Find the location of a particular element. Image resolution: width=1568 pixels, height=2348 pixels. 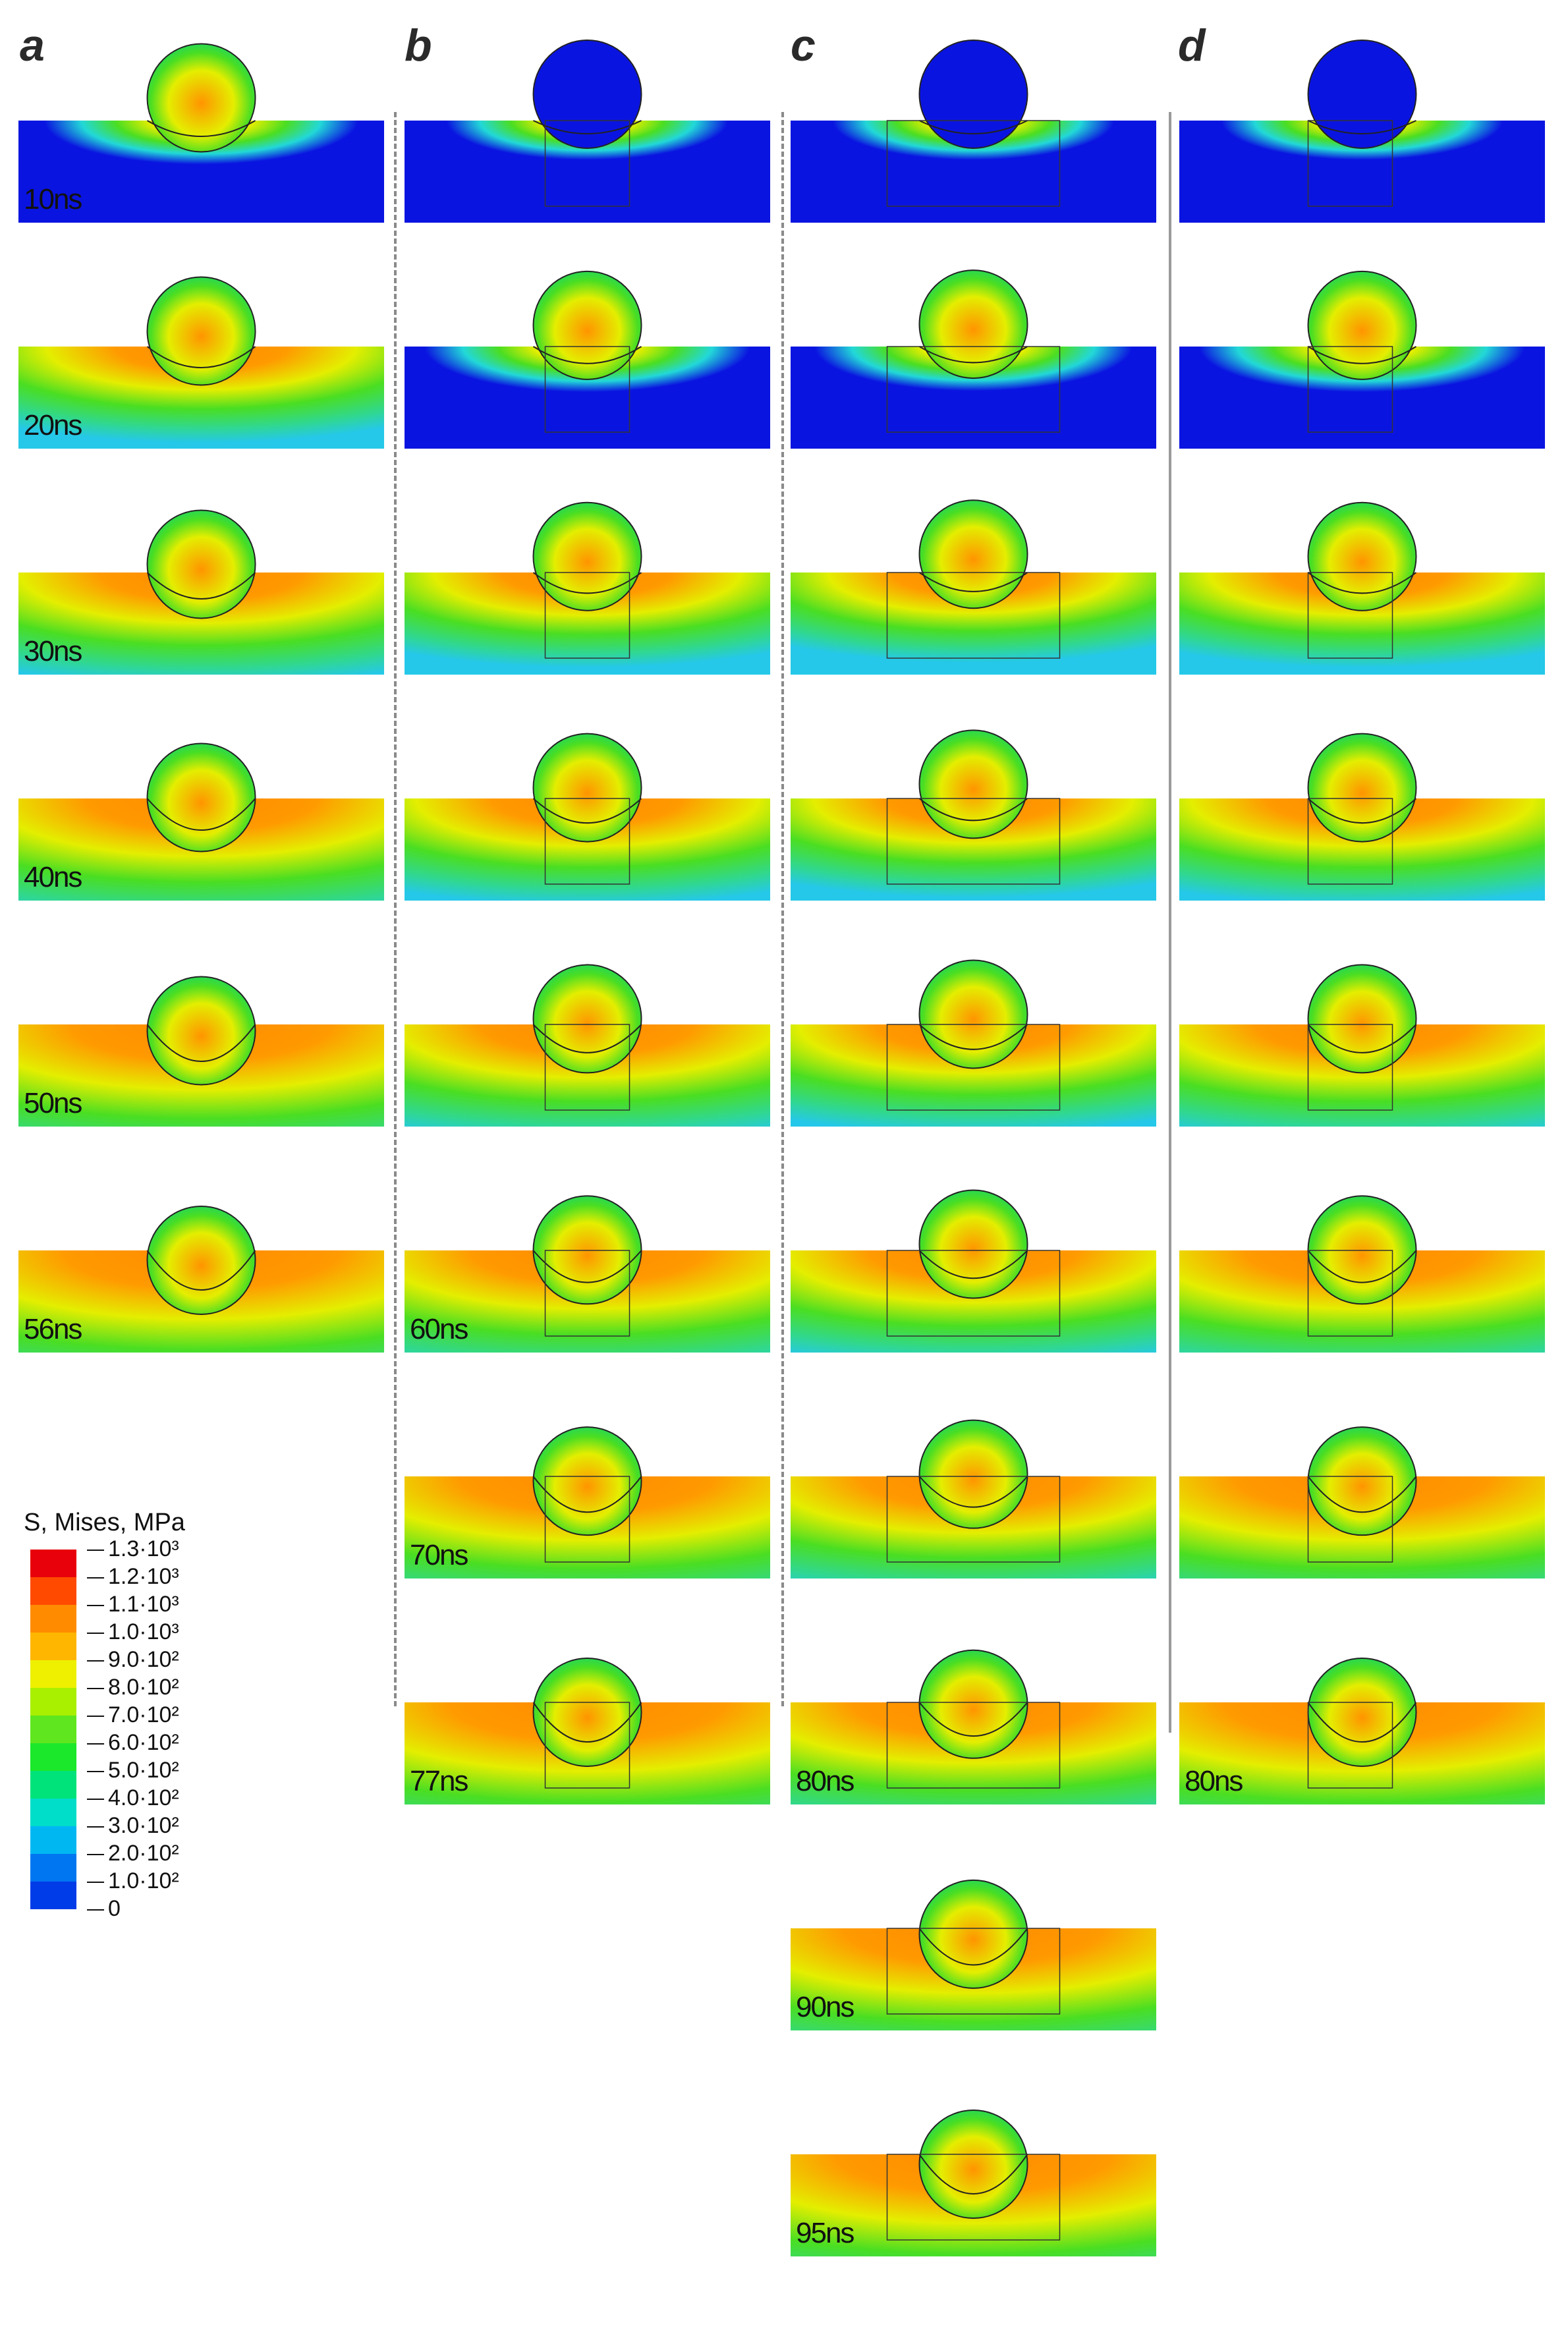

simulation-panel: 30ns is located at coordinates (202, 576).